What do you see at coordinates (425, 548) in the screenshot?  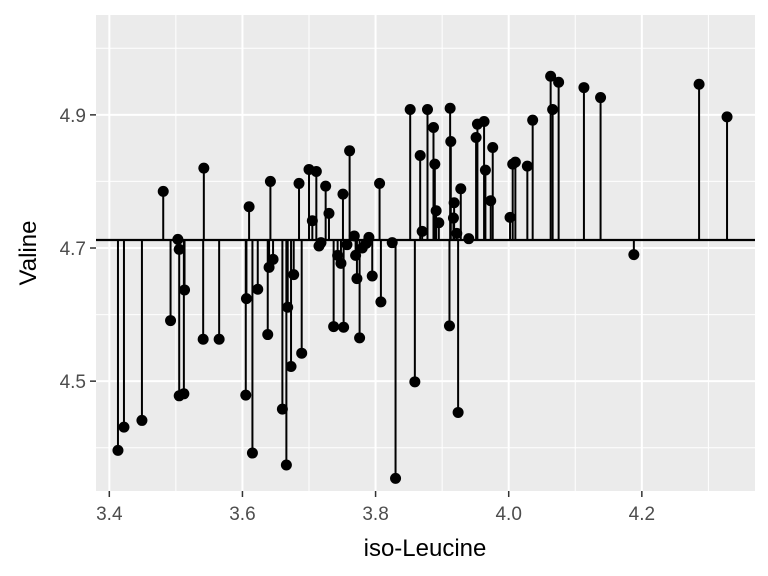 I see `x-axis-title: iso-Leucine` at bounding box center [425, 548].